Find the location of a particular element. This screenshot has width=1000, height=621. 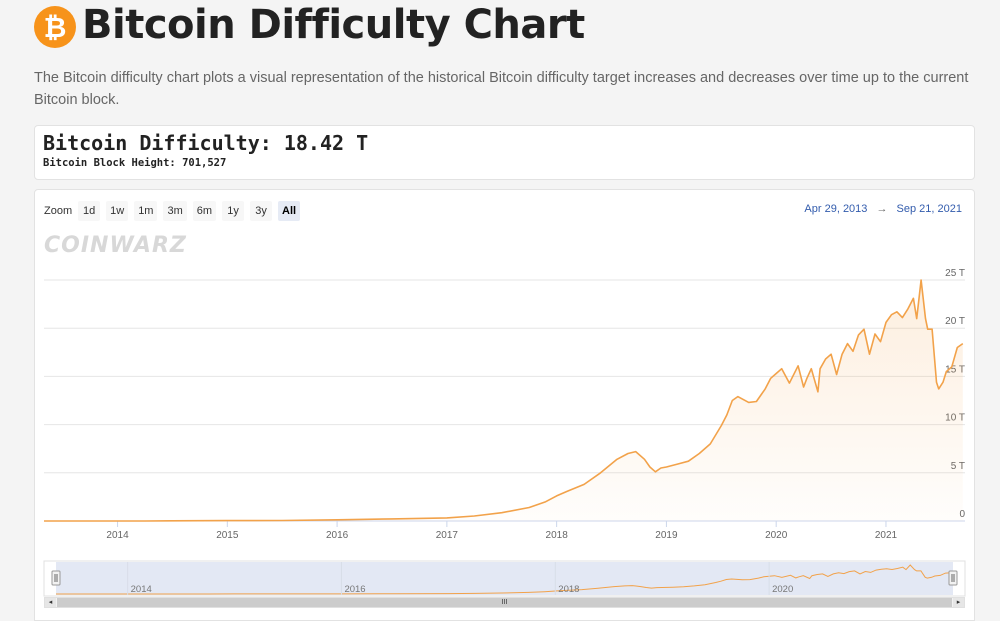

navigator-label: 2014 is located at coordinates (141, 589).